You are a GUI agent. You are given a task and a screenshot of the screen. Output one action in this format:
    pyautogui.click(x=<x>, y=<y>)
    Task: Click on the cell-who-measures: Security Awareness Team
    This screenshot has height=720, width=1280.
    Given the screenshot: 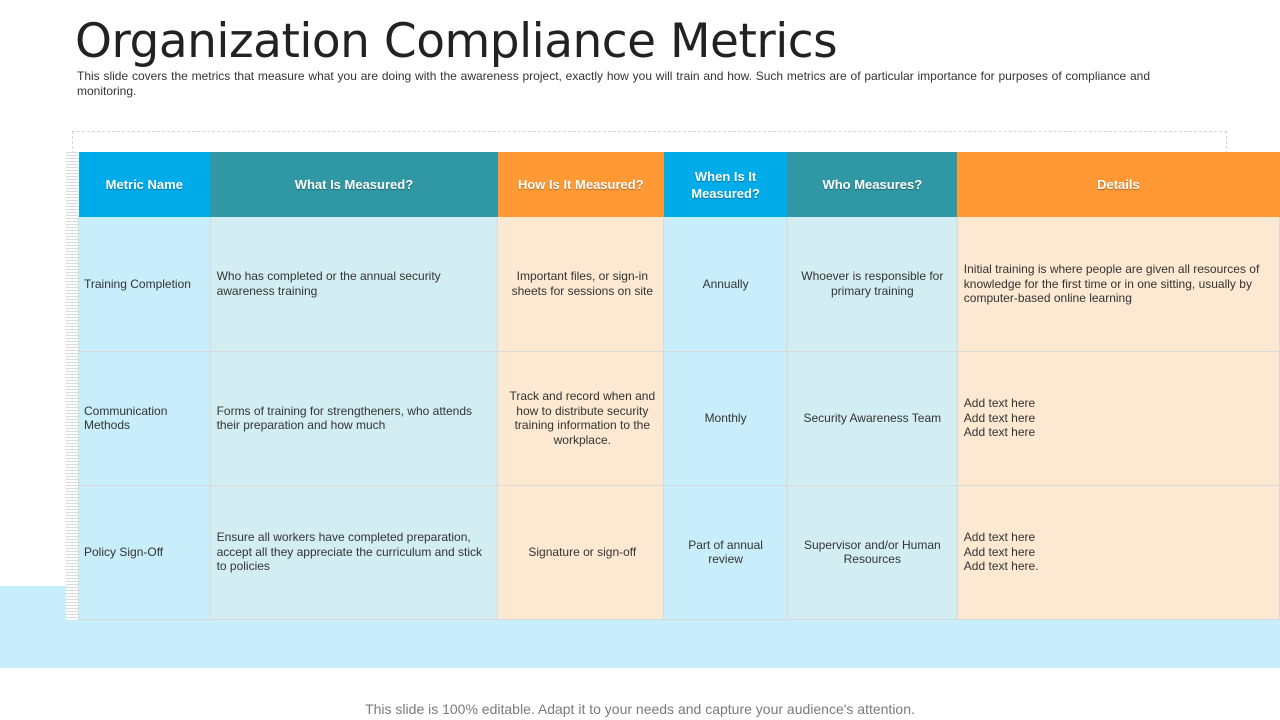 What is the action you would take?
    pyautogui.click(x=872, y=418)
    